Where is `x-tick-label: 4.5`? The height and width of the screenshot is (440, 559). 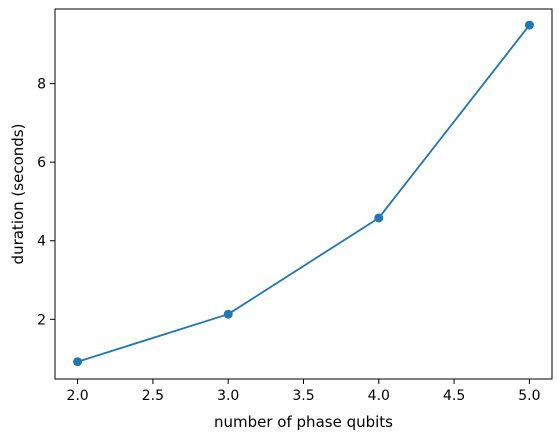 x-tick-label: 4.5 is located at coordinates (454, 396).